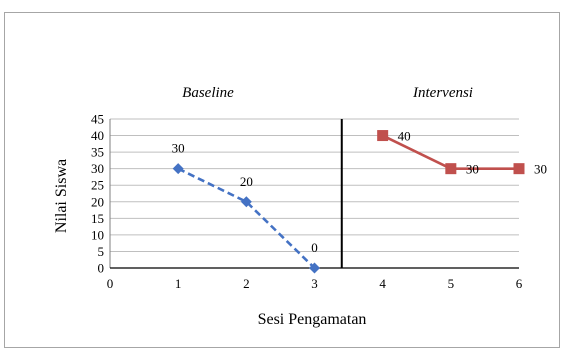 The width and height of the screenshot is (565, 351). I want to click on data-label-baseline-2: 20, so click(246, 181).